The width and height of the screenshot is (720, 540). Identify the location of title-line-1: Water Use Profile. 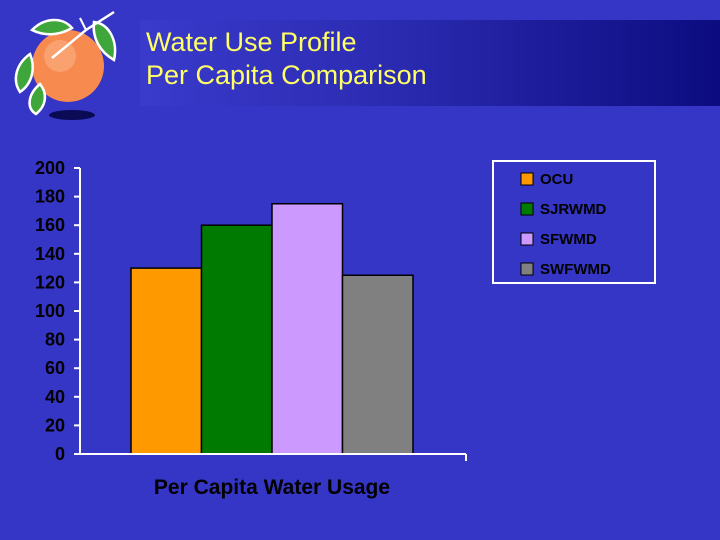
(251, 42).